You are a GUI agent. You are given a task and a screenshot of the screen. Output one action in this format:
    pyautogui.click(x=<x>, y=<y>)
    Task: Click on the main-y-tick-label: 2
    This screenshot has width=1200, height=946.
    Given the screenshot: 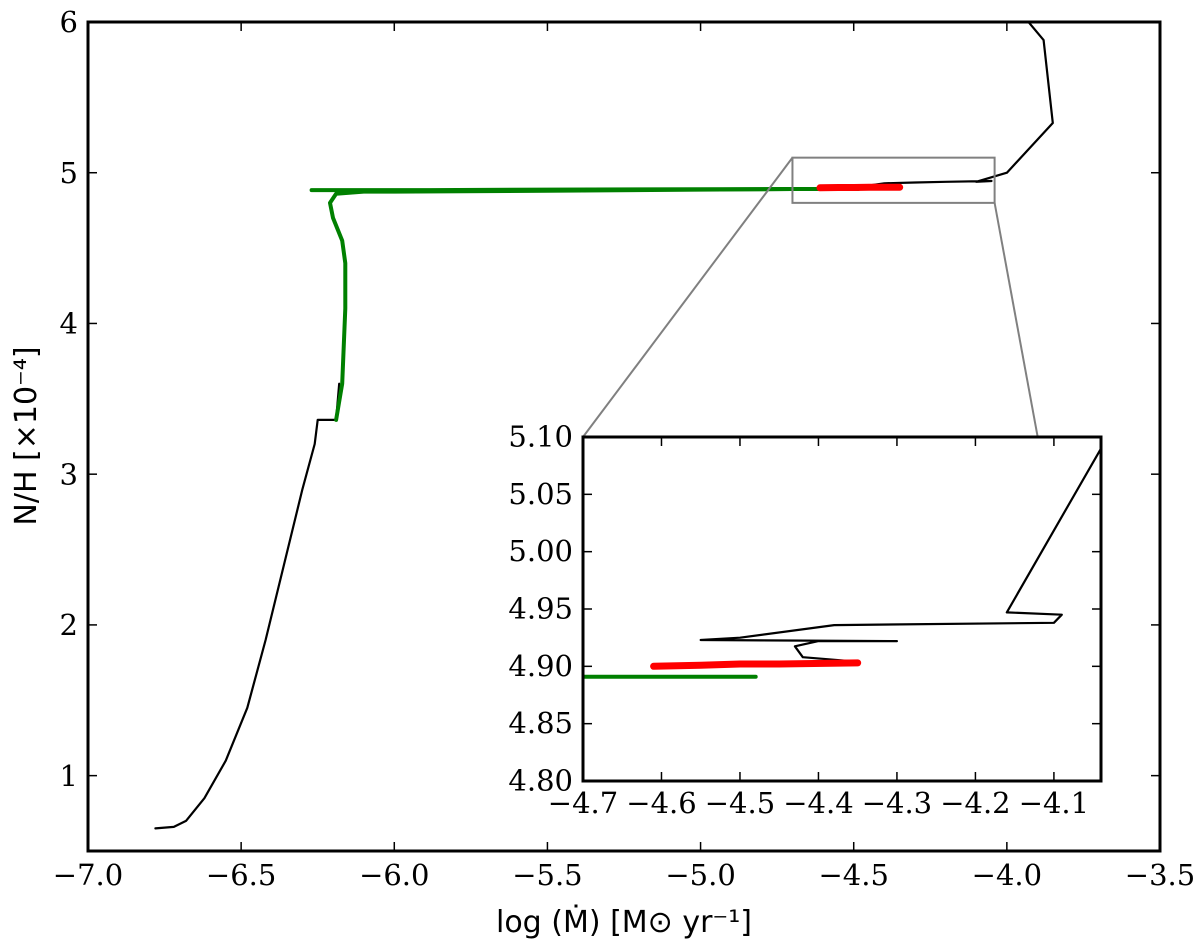 What is the action you would take?
    pyautogui.click(x=69, y=625)
    